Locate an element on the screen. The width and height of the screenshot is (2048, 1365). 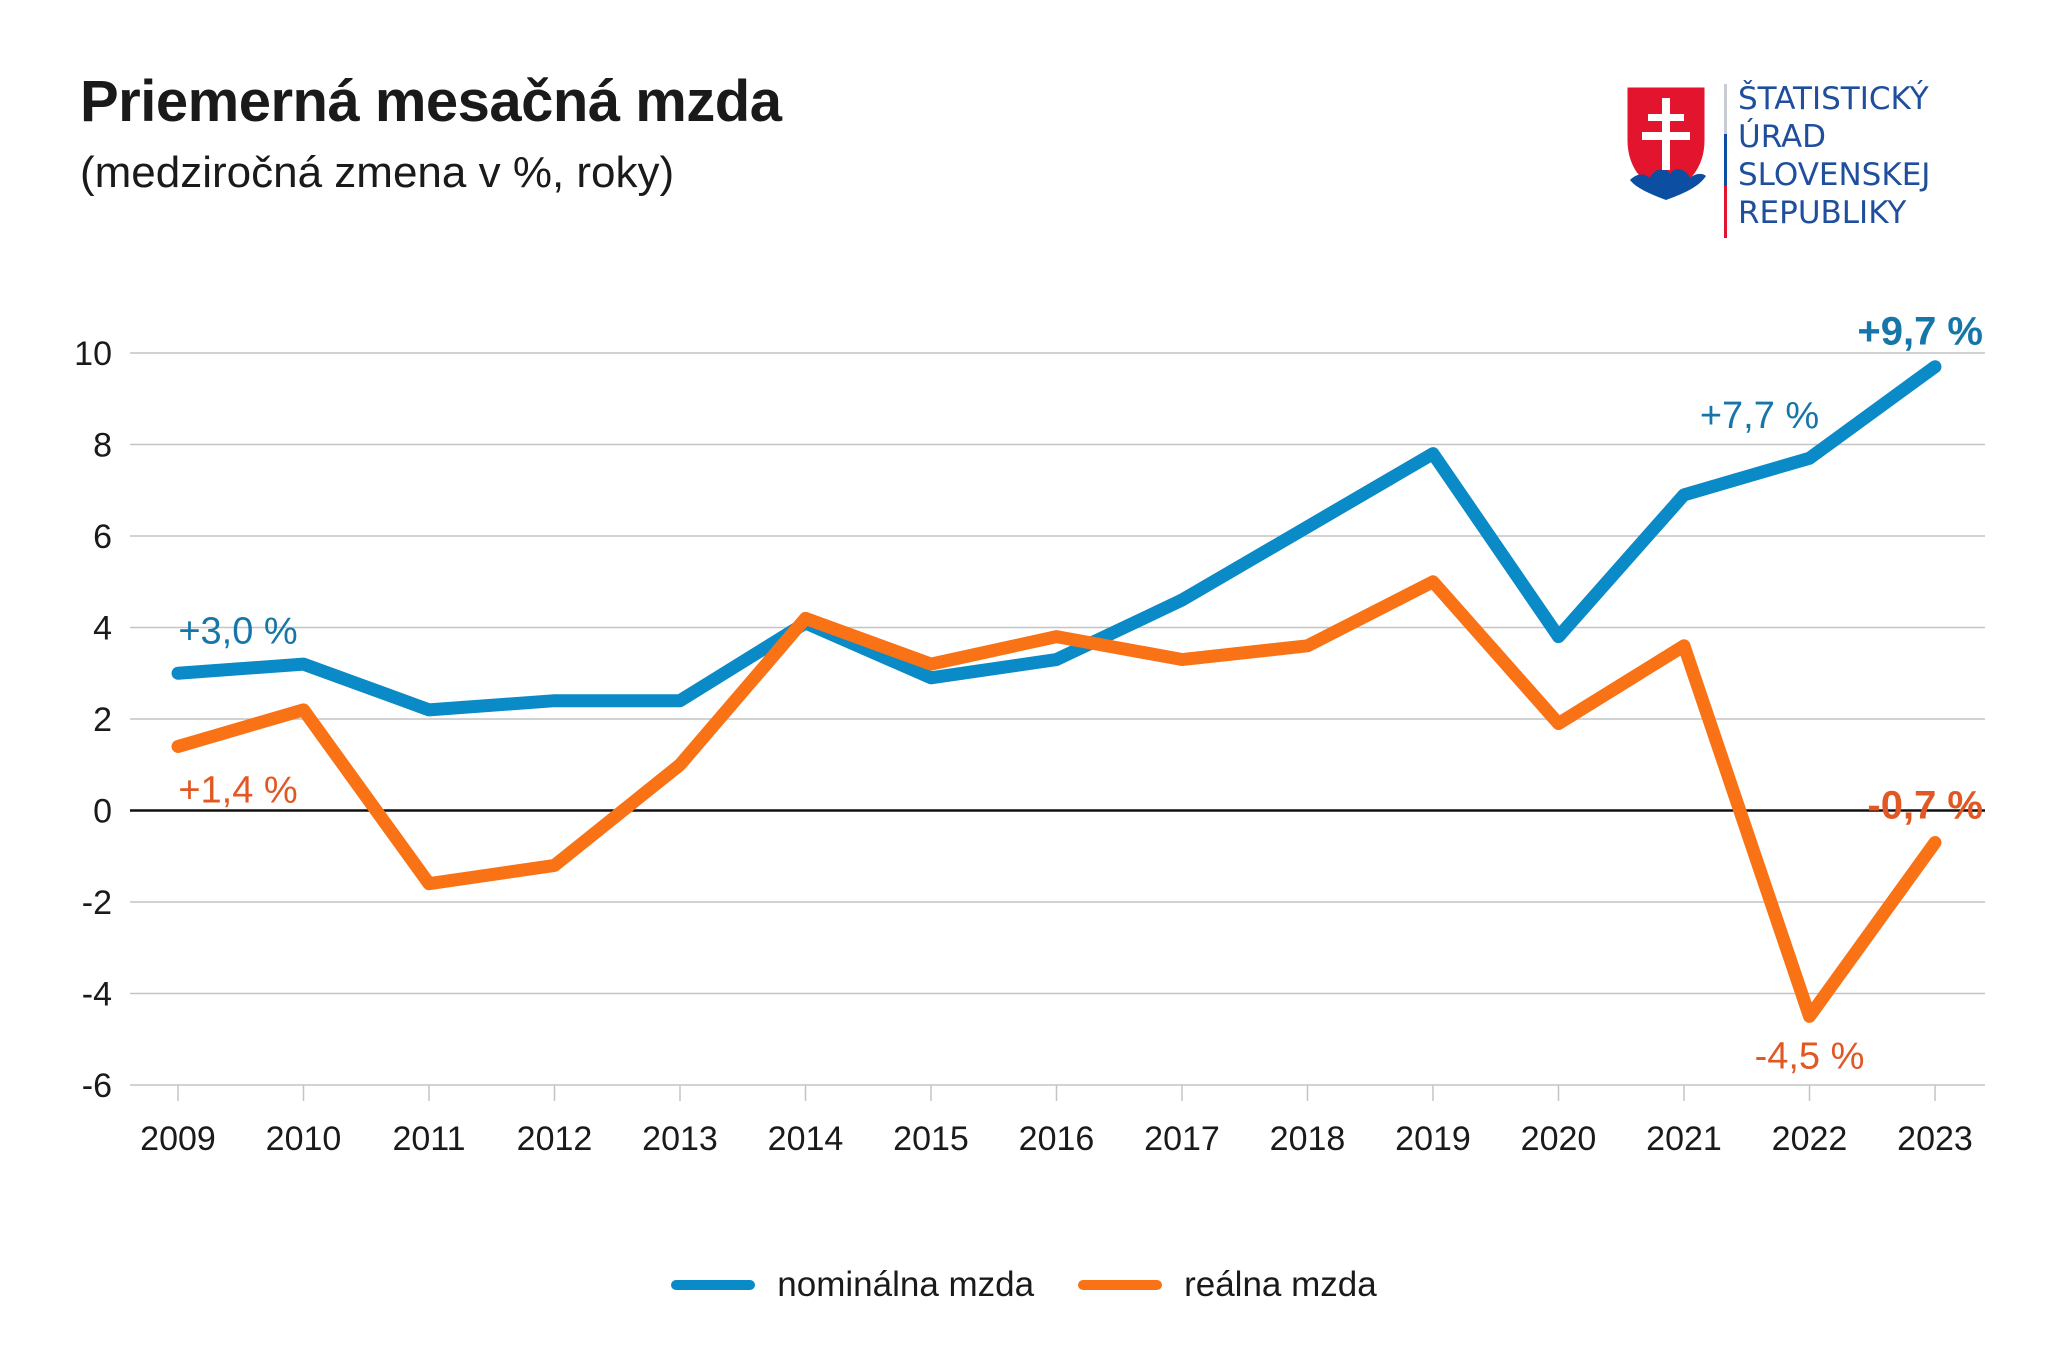
y-tick-label: -2 is located at coordinates (97, 903).